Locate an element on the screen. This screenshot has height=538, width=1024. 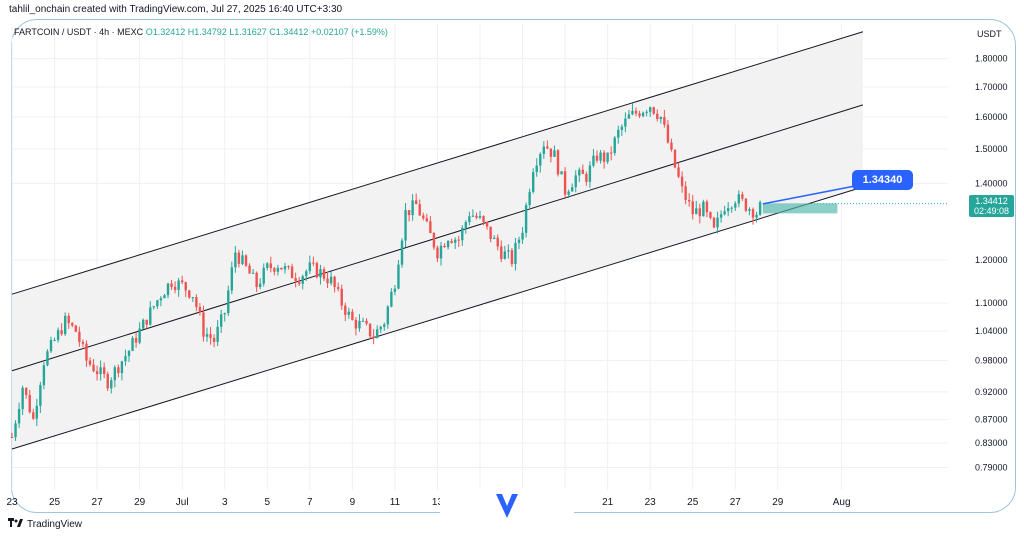
y-tick-label: 0.79000 is located at coordinates (991, 468).